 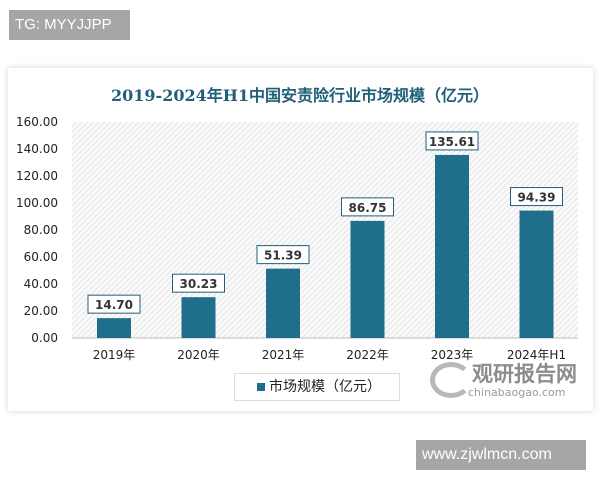 I want to click on legend: 市场规模（亿元）, so click(x=317, y=387).